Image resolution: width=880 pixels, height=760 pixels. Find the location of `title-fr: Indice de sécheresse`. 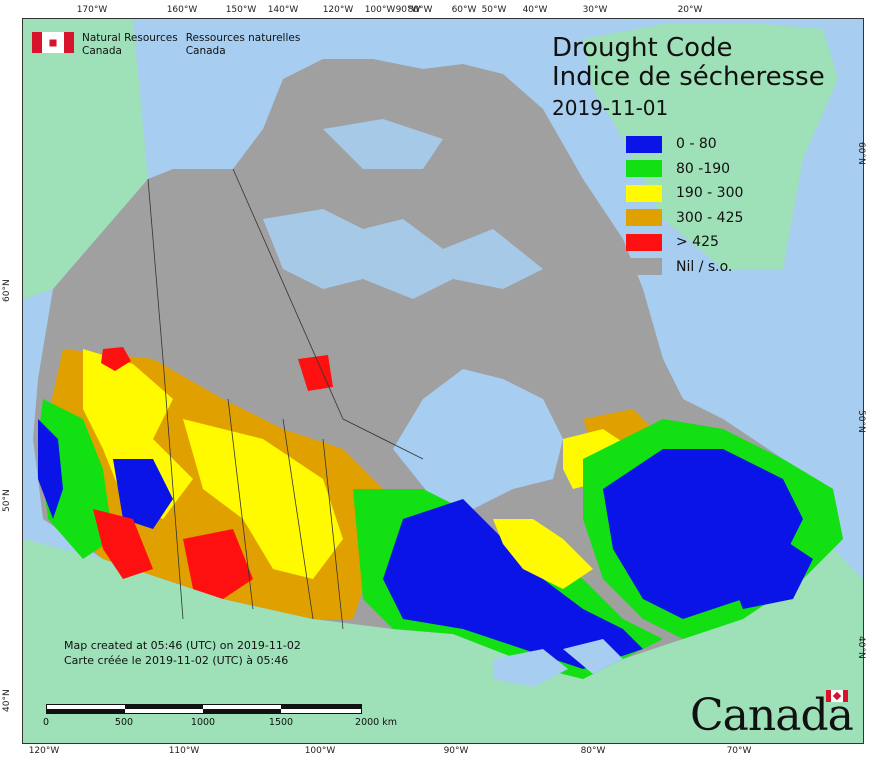

title-fr: Indice de sécheresse is located at coordinates (688, 77).